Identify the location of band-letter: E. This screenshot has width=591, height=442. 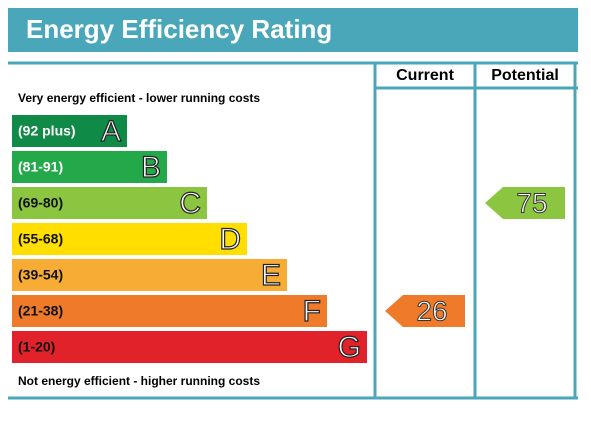
(271, 275).